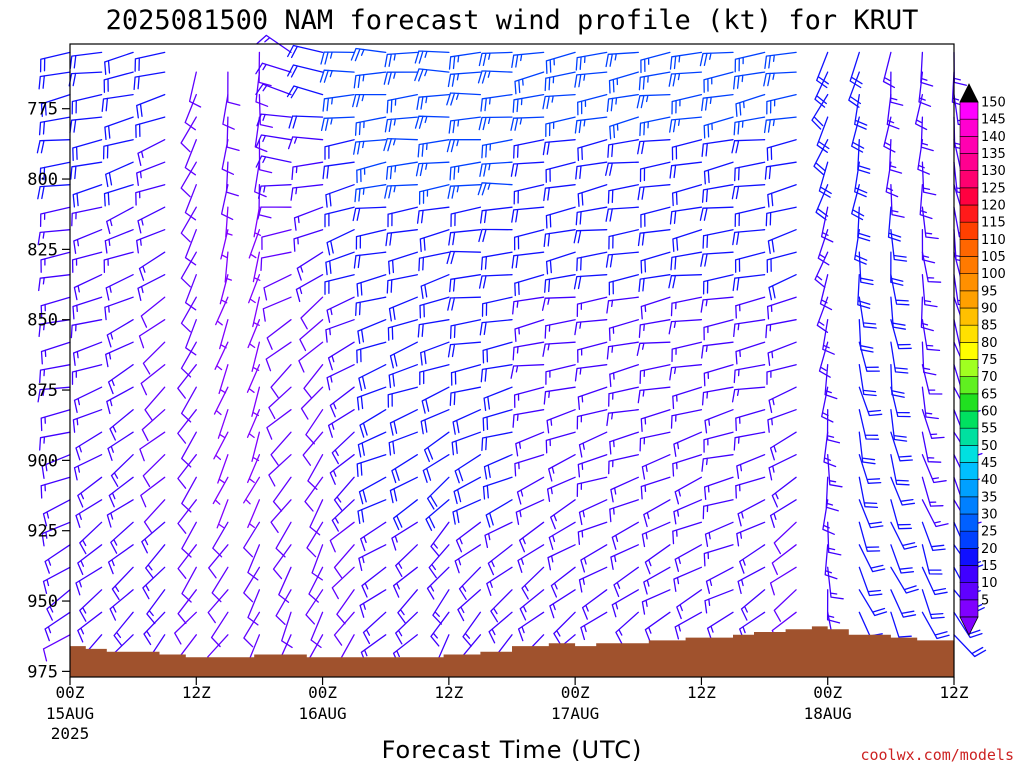 This screenshot has width=1024, height=768. What do you see at coordinates (989, 549) in the screenshot?
I see `colorbar-label: 20` at bounding box center [989, 549].